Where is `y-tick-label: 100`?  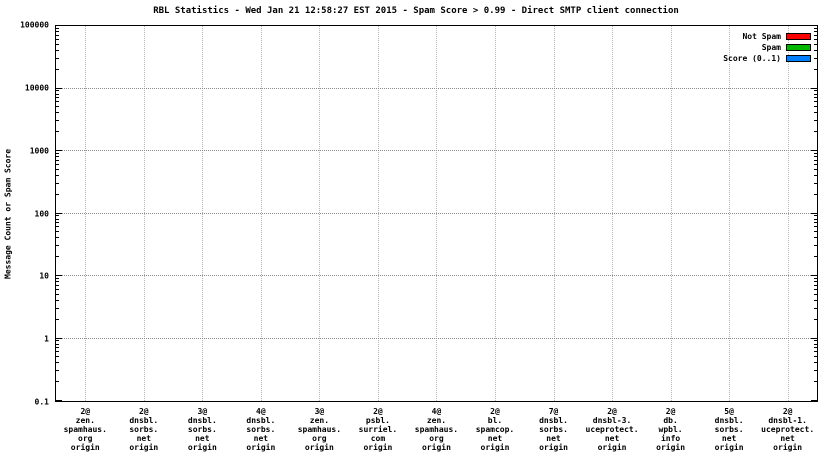
y-tick-label: 100 is located at coordinates (41, 213).